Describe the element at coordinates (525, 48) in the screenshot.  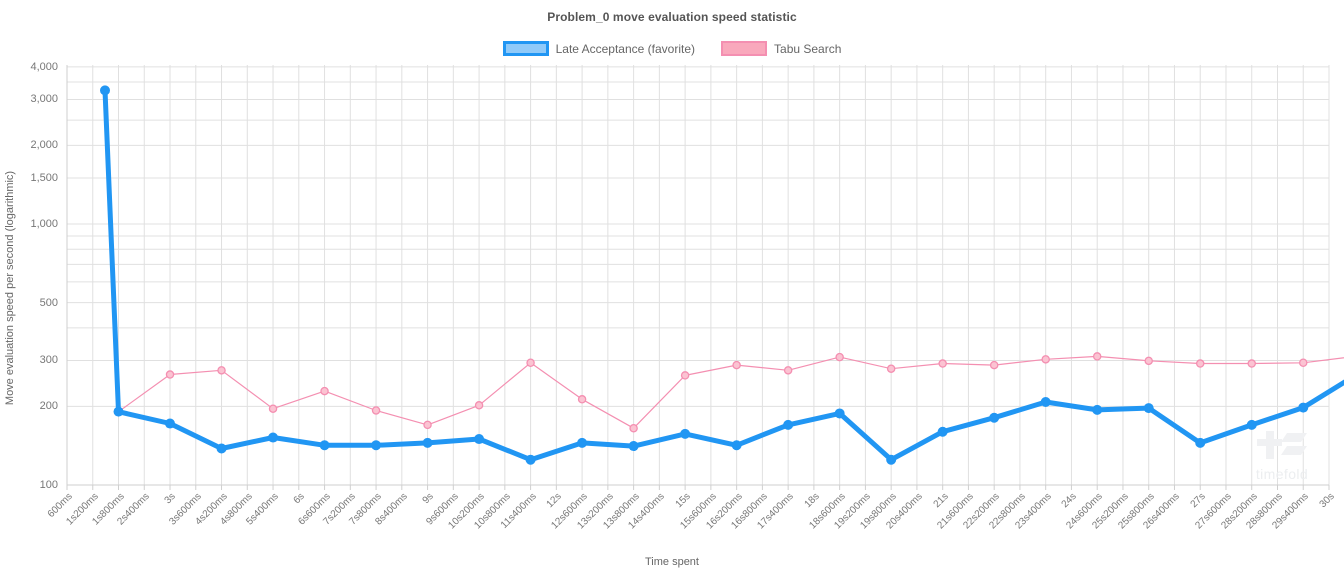
I see `legend-swatch-blue-icon` at that location.